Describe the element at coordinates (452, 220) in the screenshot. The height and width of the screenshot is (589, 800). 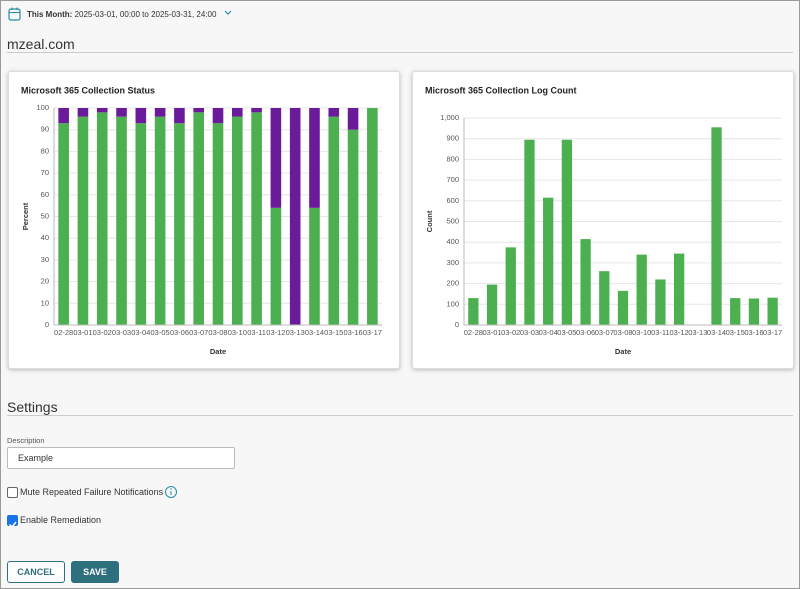
I see `y-tick-label: 500` at that location.